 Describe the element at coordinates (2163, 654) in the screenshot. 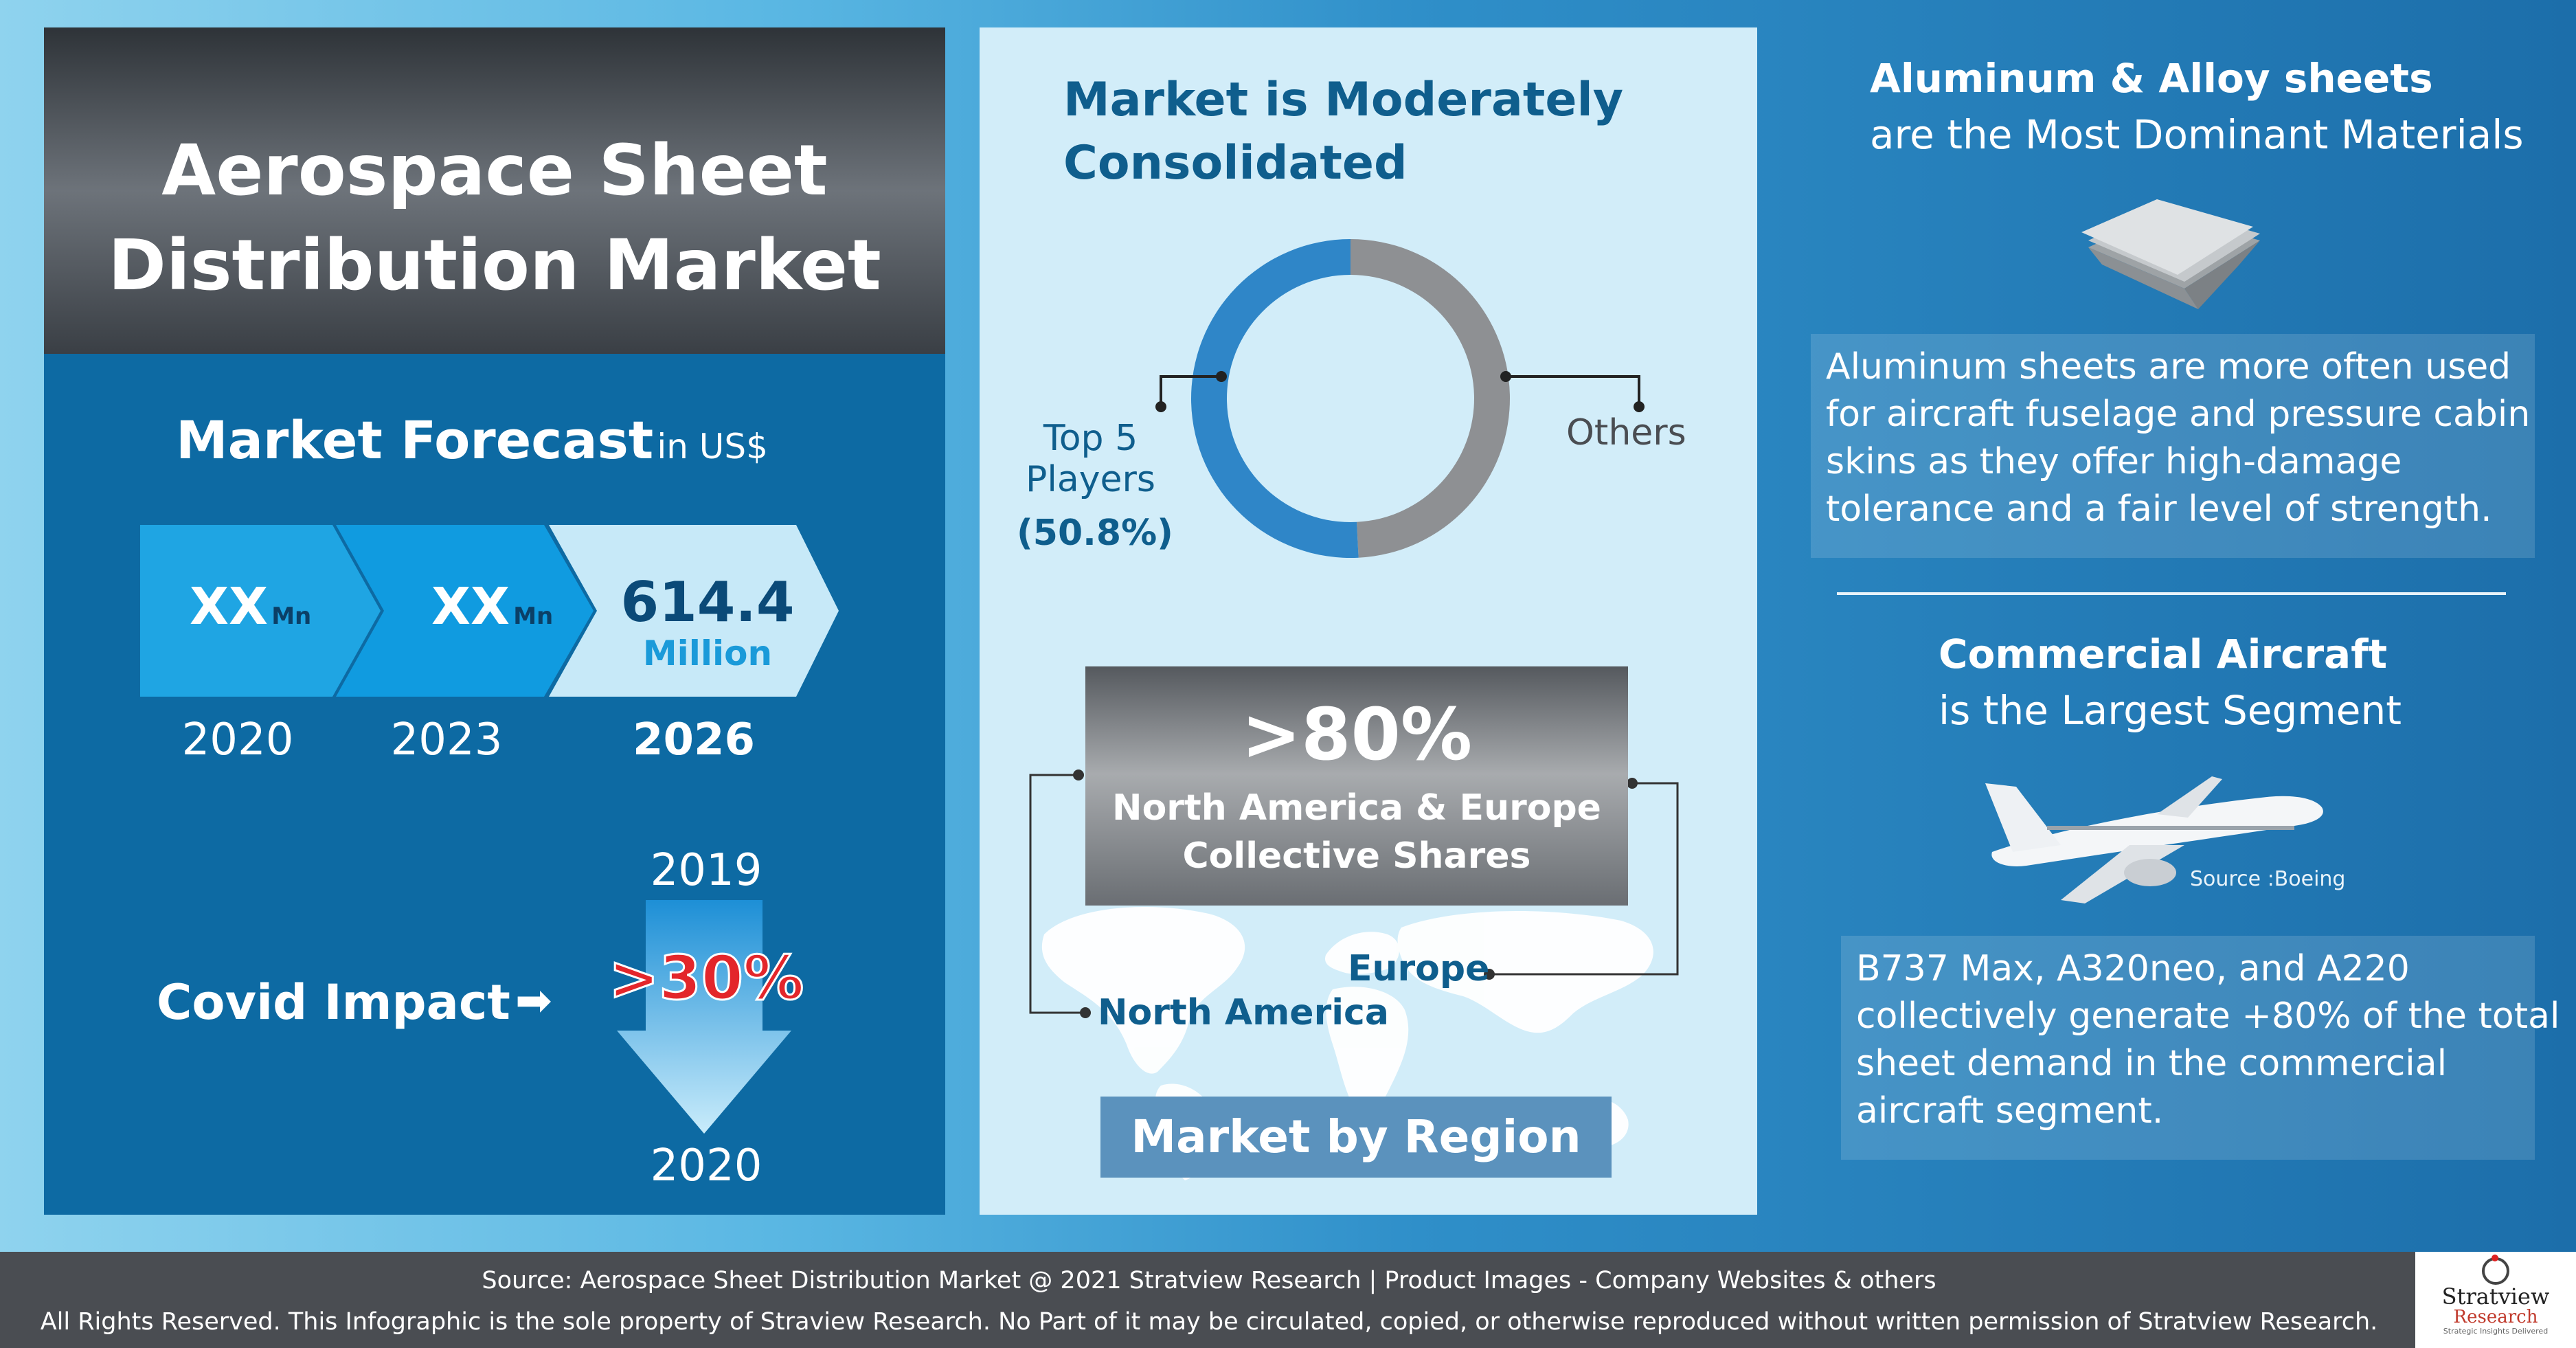

I see `segment-heading-bold: Commercial Aircraft` at that location.